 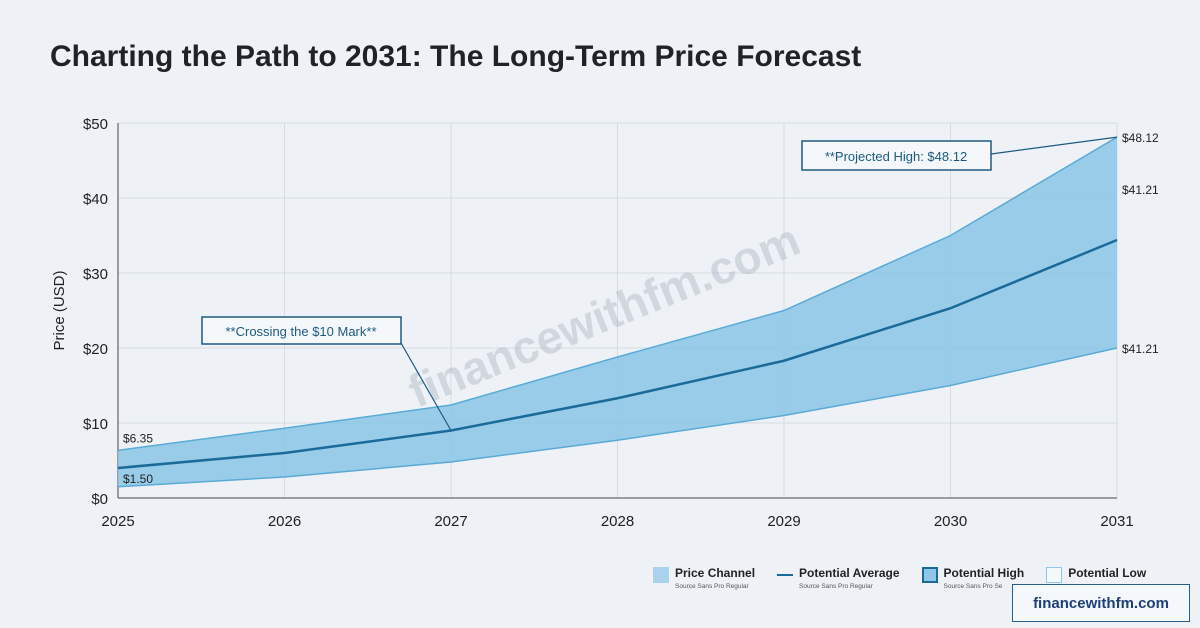 I want to click on y-tick-label: $50, so click(x=95, y=124).